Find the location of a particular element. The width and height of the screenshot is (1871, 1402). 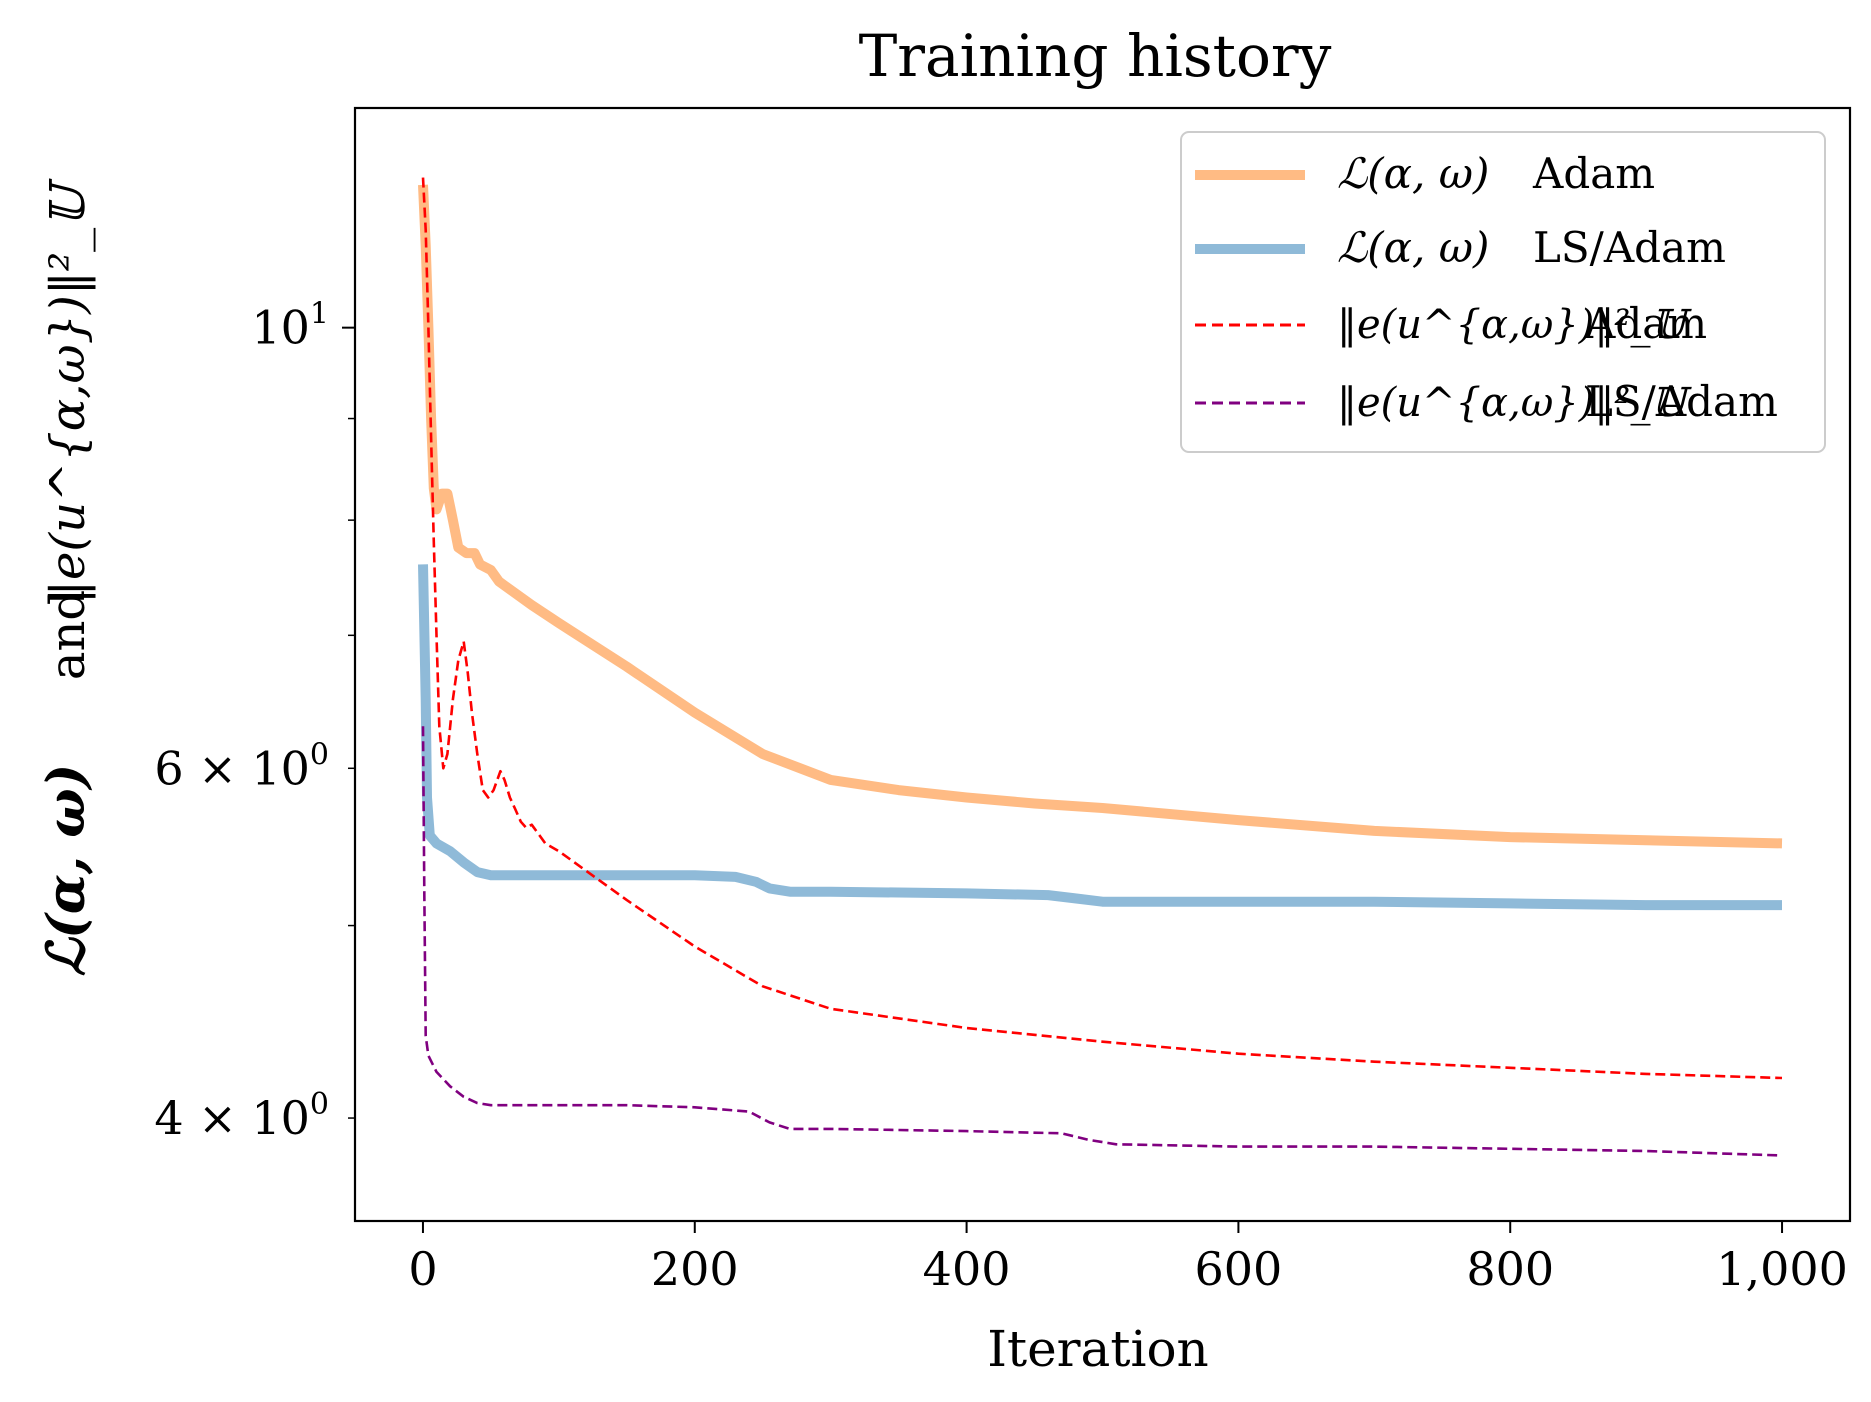

legend-label-error-adam: Adam is located at coordinates (1645, 323).